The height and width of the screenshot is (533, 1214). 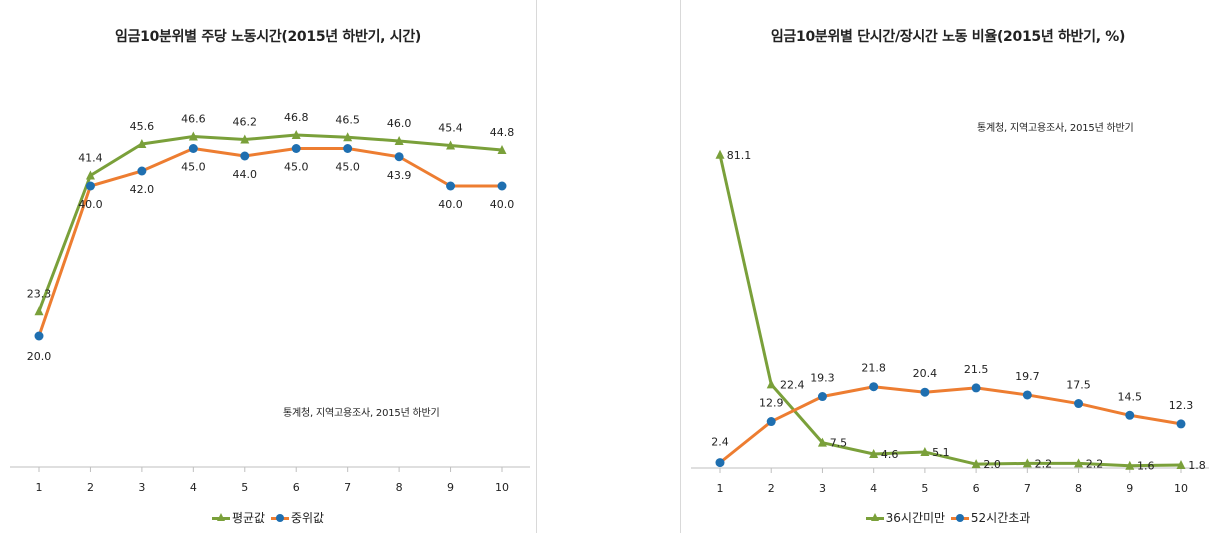 I want to click on data-label: 44.8, so click(x=502, y=132).